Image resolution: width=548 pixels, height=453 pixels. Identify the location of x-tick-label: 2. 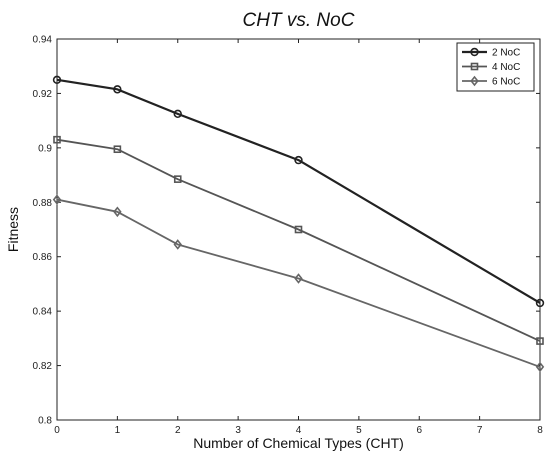
(178, 430).